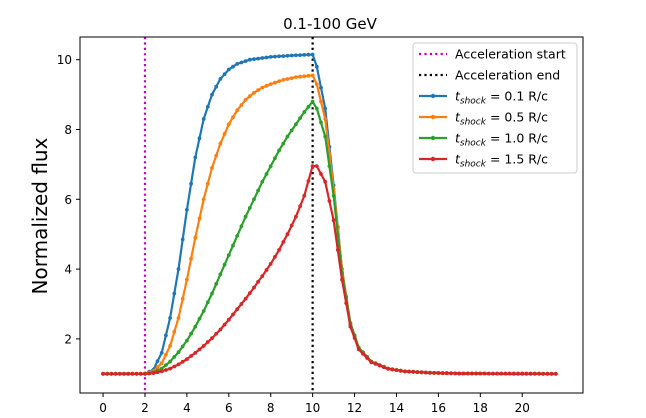 This screenshot has height=418, width=646. Describe the element at coordinates (68, 130) in the screenshot. I see `y-tick-label-3: 8` at that location.